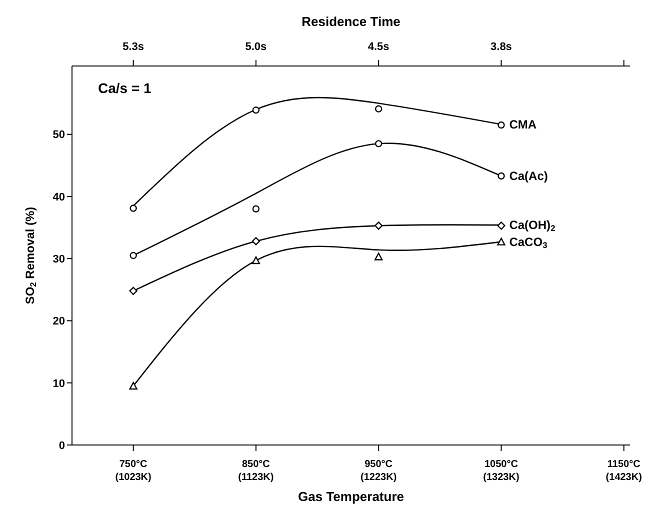  Describe the element at coordinates (501, 471) in the screenshot. I see `x-tick-label: 1050°C (1323K)` at that location.